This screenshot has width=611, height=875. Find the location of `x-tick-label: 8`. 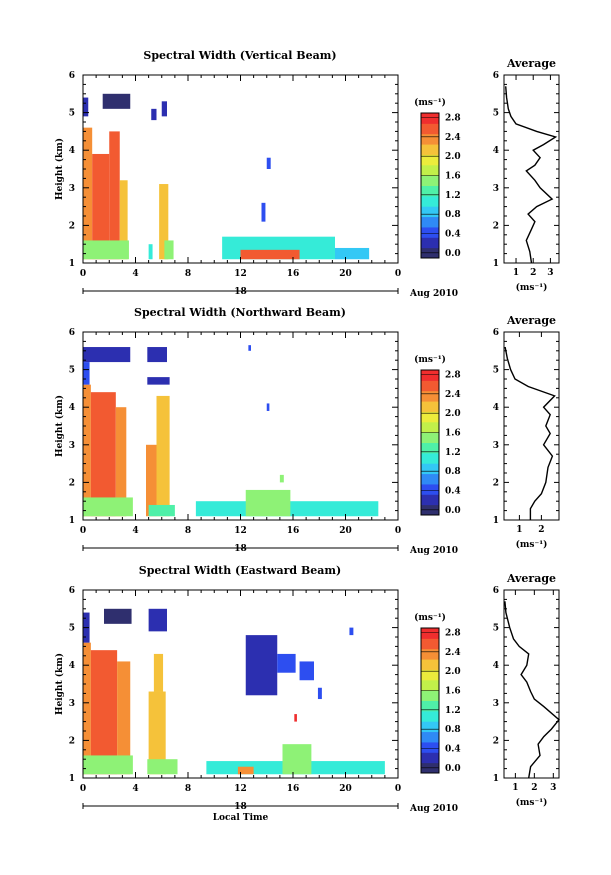

x-tick-label: 8 is located at coordinates (188, 531).